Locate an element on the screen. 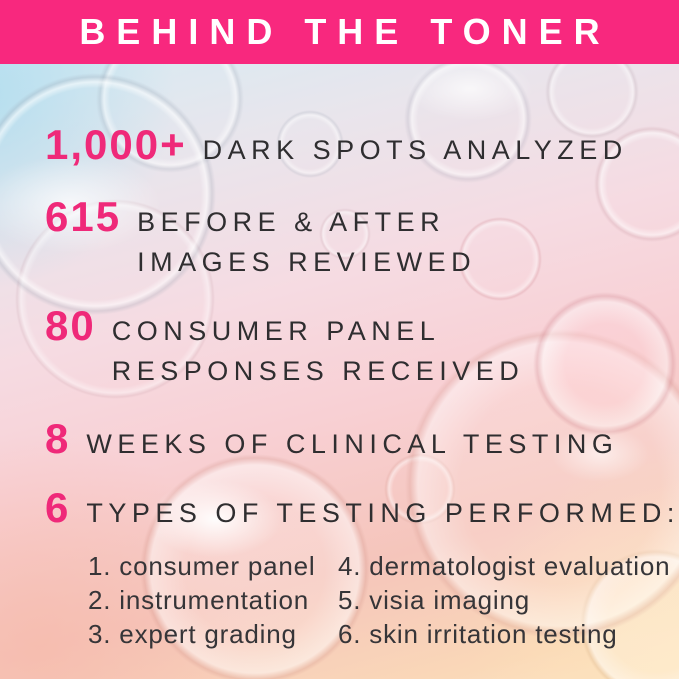 This screenshot has height=679, width=679. page-title: BEHIND THE TONER is located at coordinates (345, 31).